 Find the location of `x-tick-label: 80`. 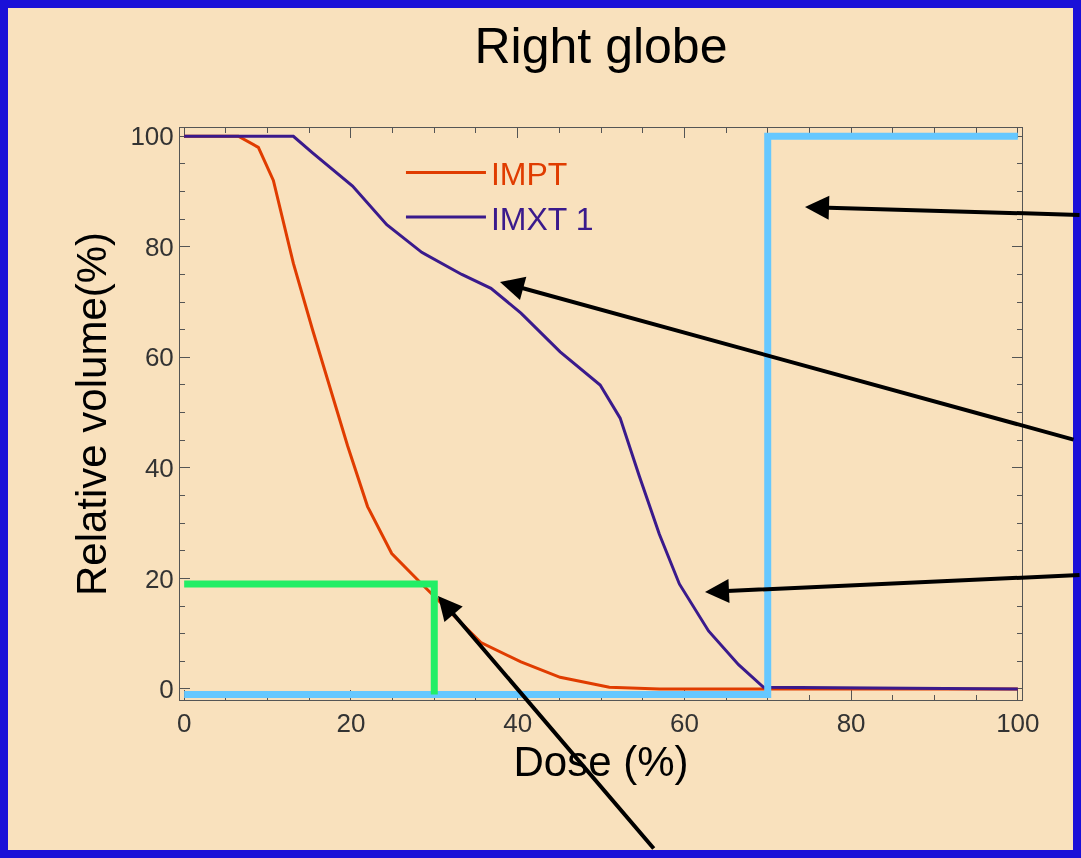

x-tick-label: 80 is located at coordinates (851, 723).